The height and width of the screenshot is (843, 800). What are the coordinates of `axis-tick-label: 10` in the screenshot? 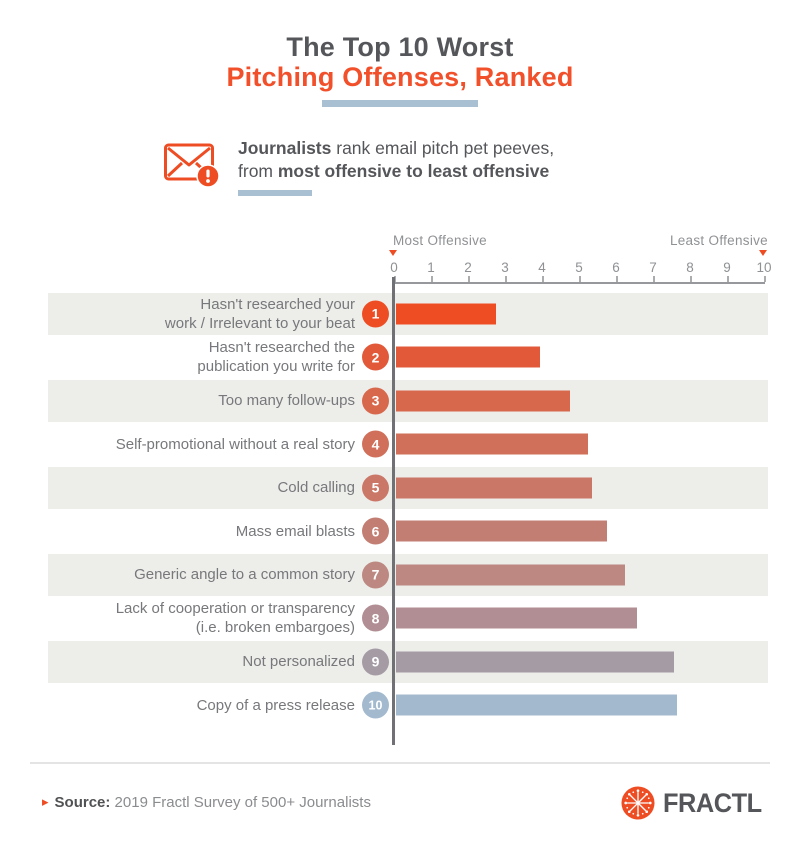 It's located at (764, 267).